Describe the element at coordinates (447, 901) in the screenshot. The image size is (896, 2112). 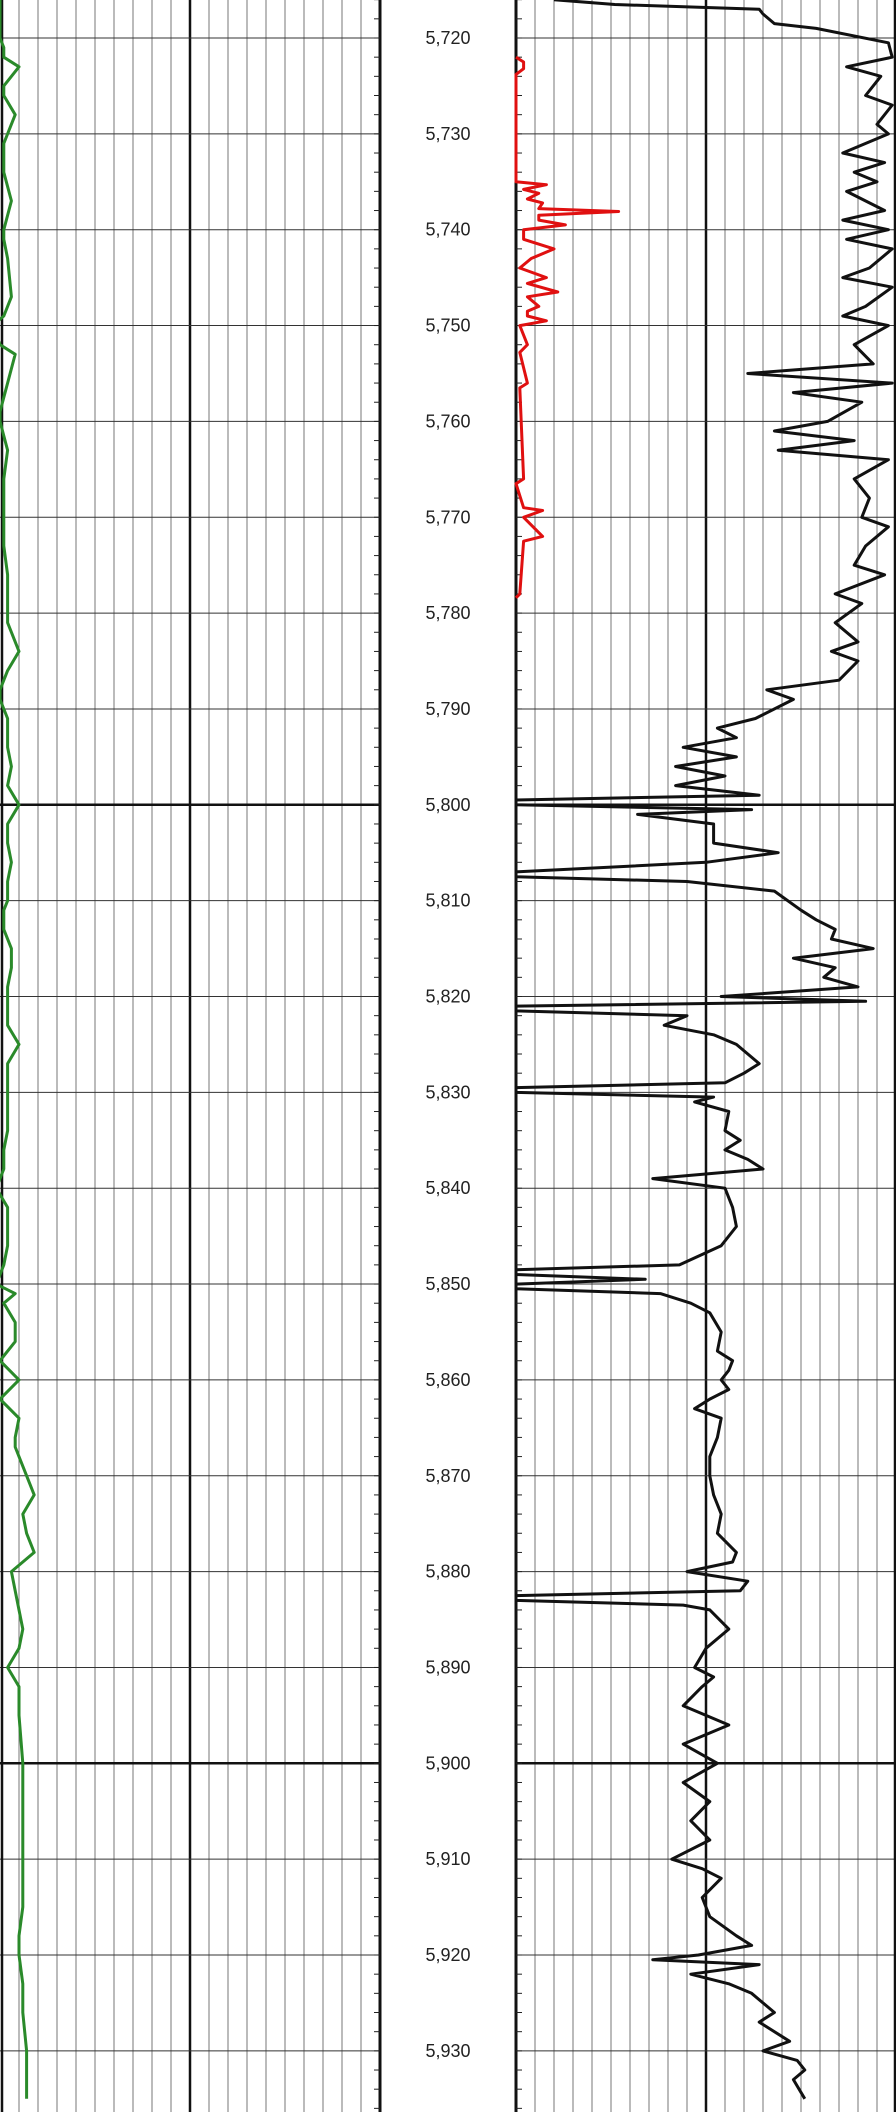
I see `depth-label: 5,810` at that location.